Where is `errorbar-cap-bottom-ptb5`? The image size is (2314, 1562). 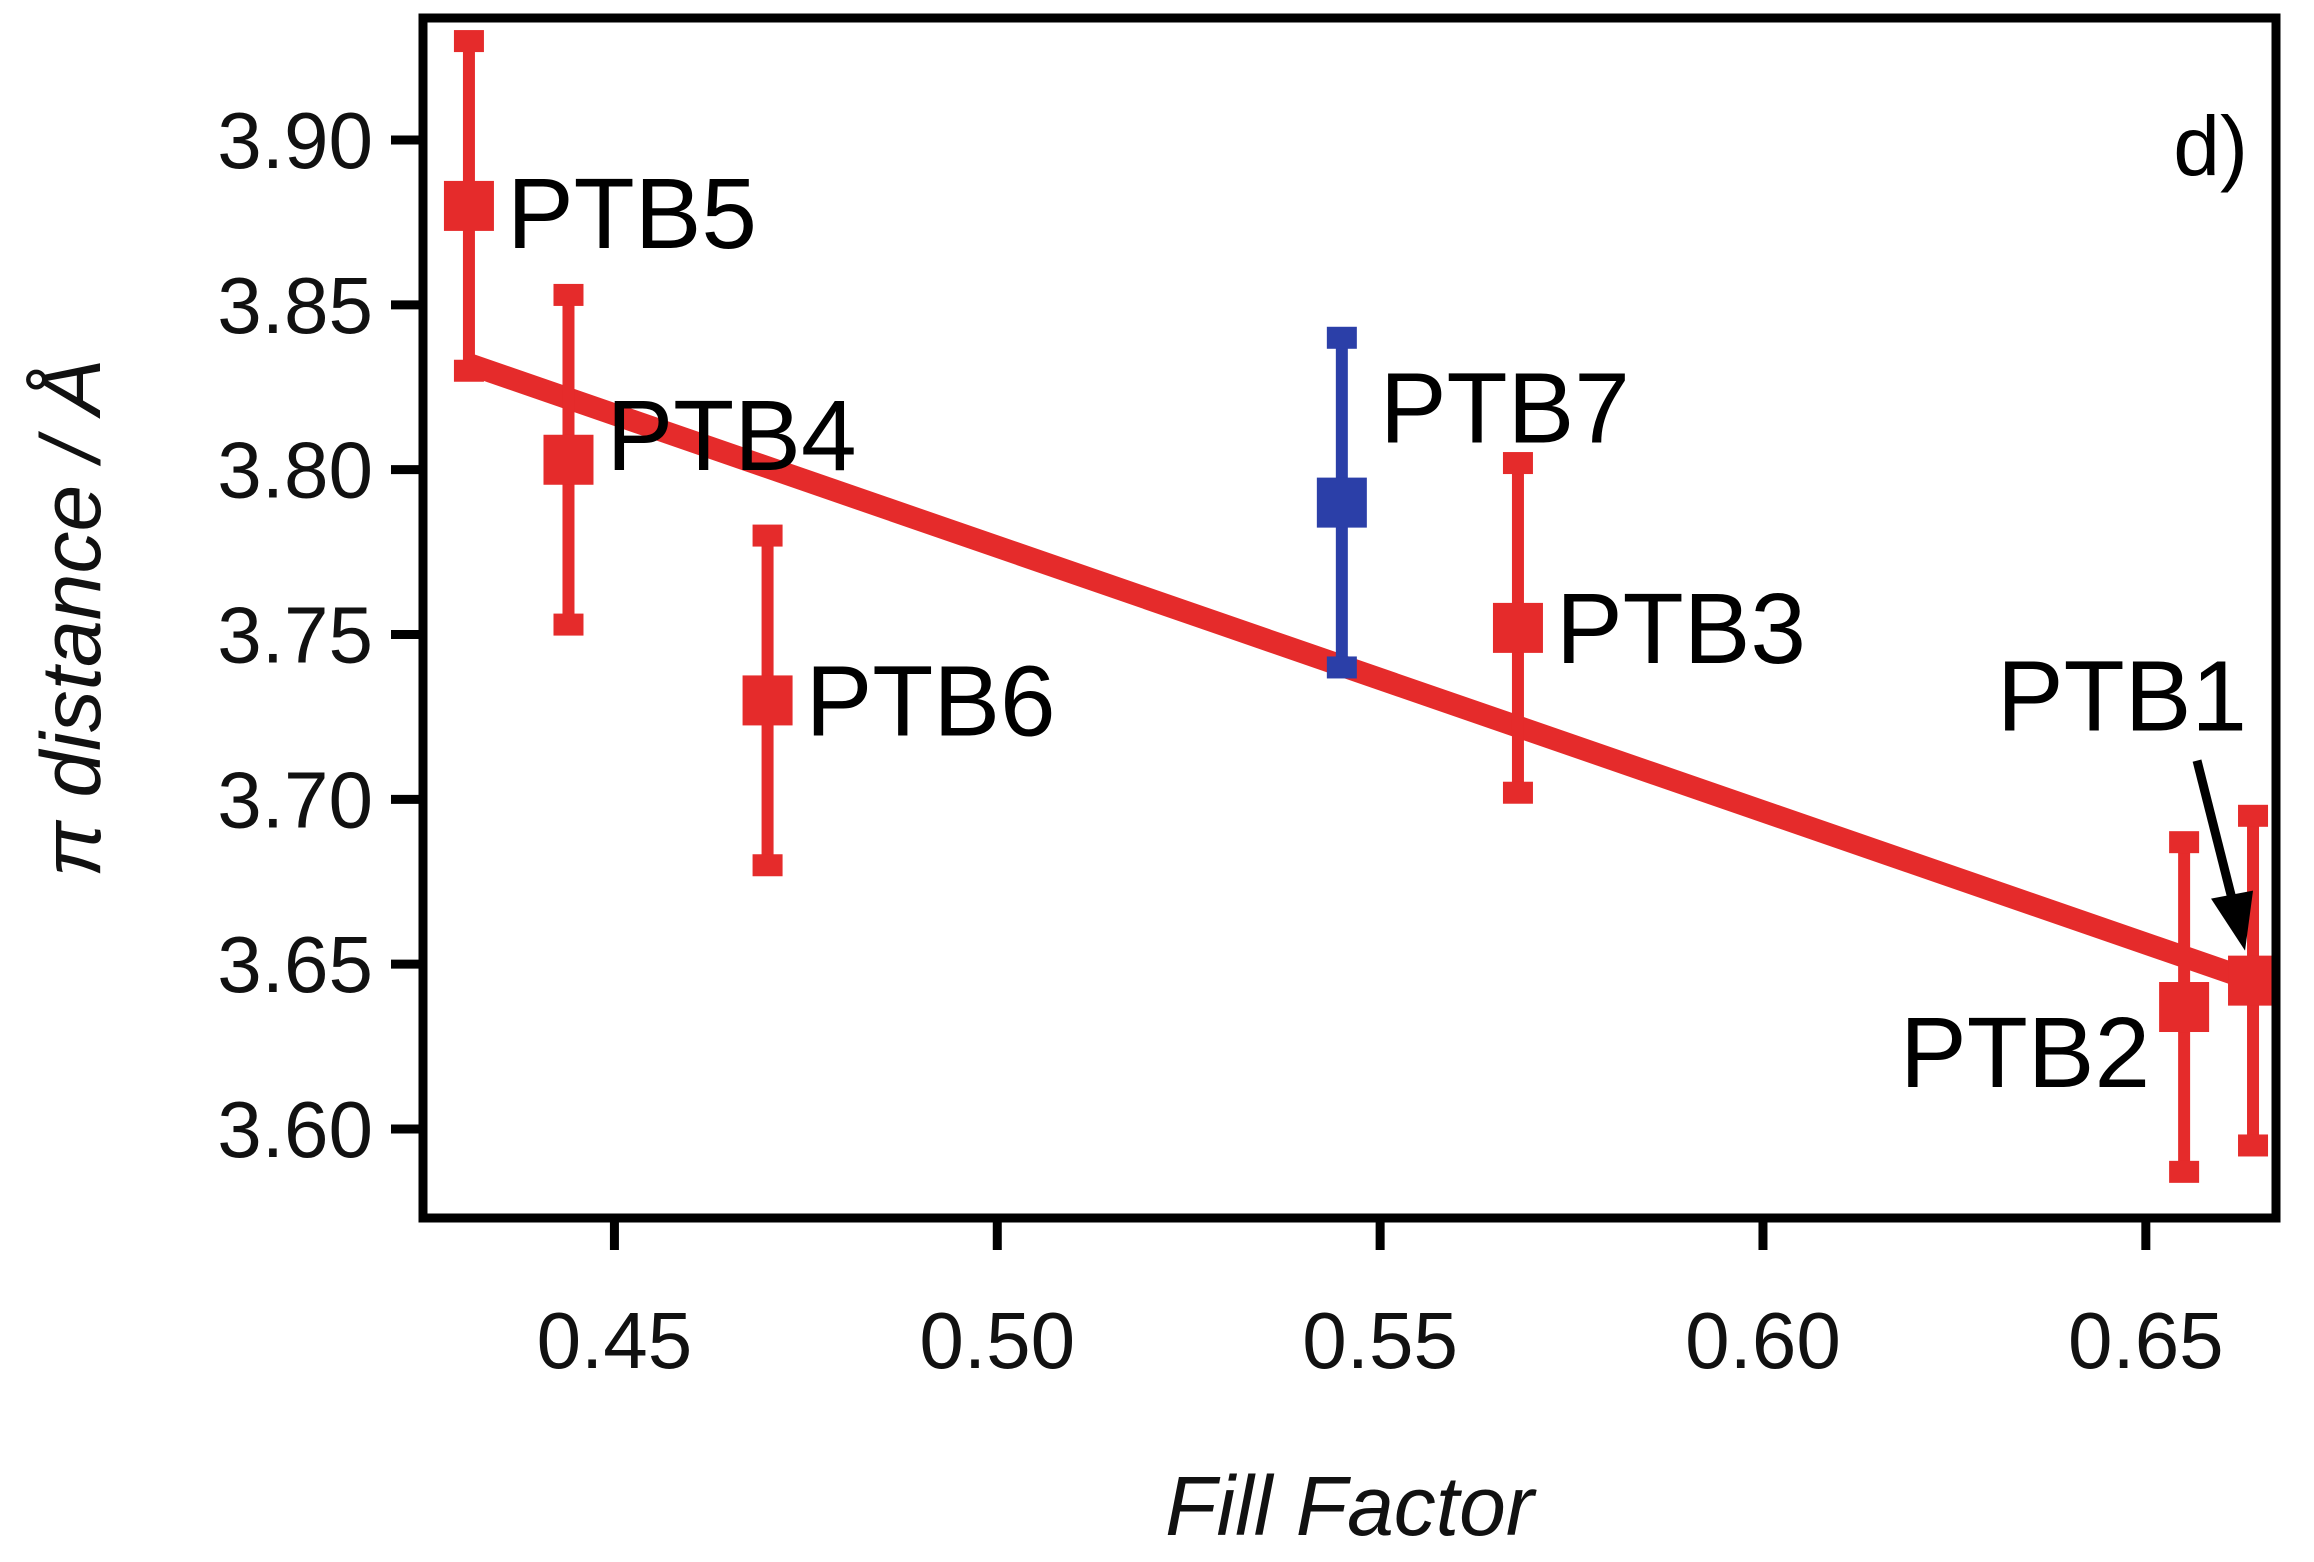
errorbar-cap-bottom-ptb5 is located at coordinates (468, 370).